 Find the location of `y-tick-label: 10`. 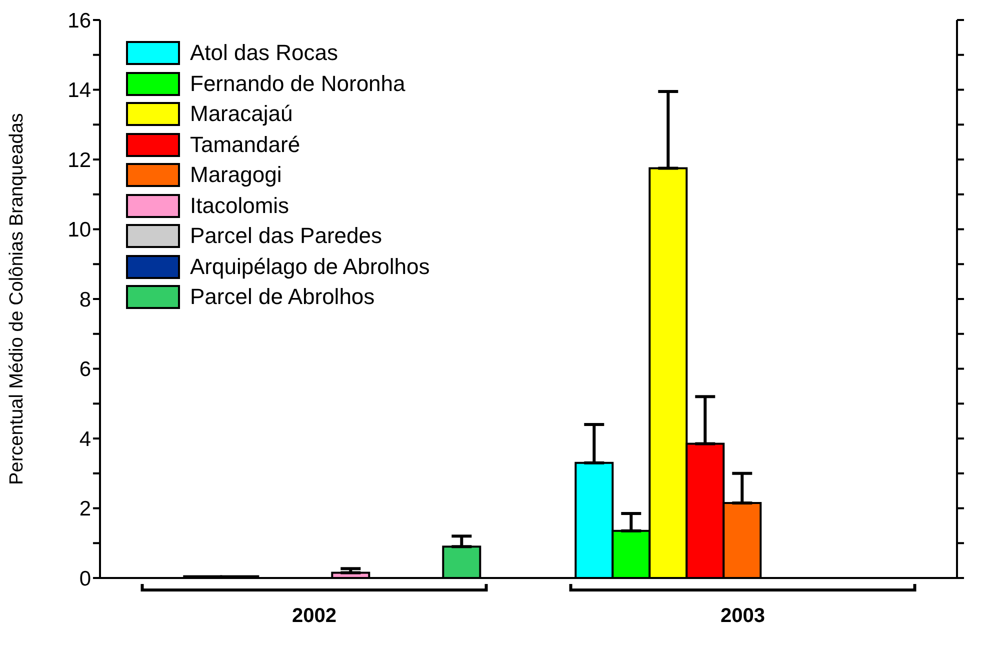

y-tick-label: 10 is located at coordinates (79, 230).